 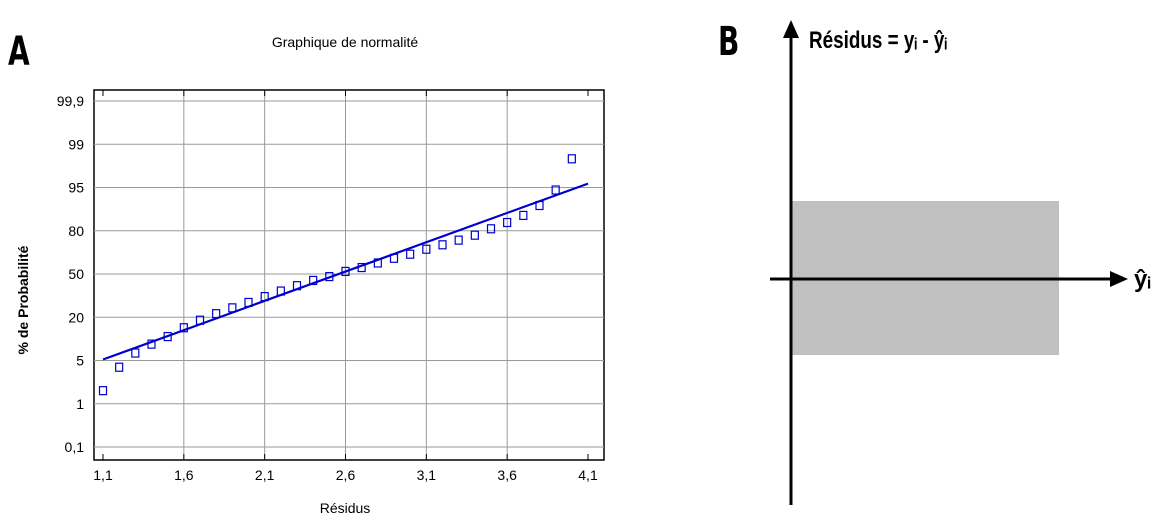 I want to click on y-axis-arrowhead, so click(x=791, y=29).